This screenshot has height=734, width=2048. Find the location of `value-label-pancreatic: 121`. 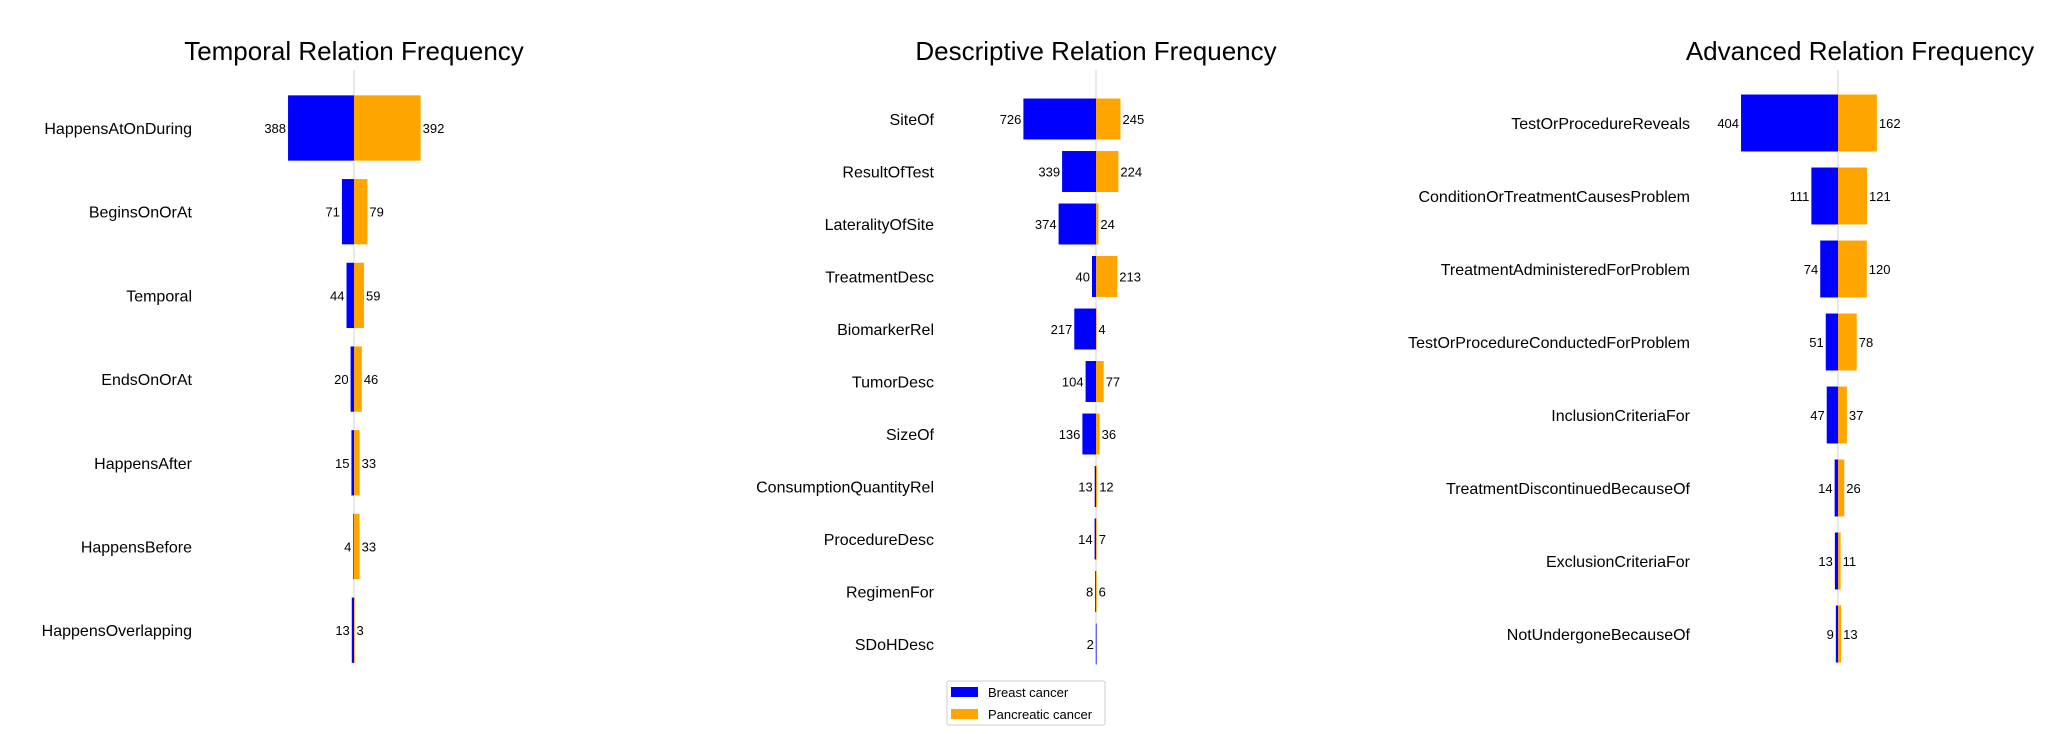

value-label-pancreatic: 121 is located at coordinates (1880, 196).